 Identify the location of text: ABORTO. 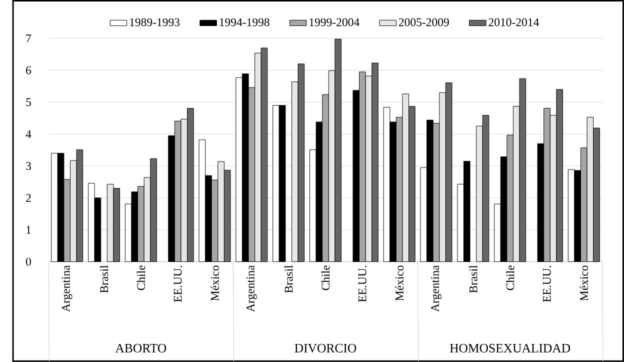
(140, 348).